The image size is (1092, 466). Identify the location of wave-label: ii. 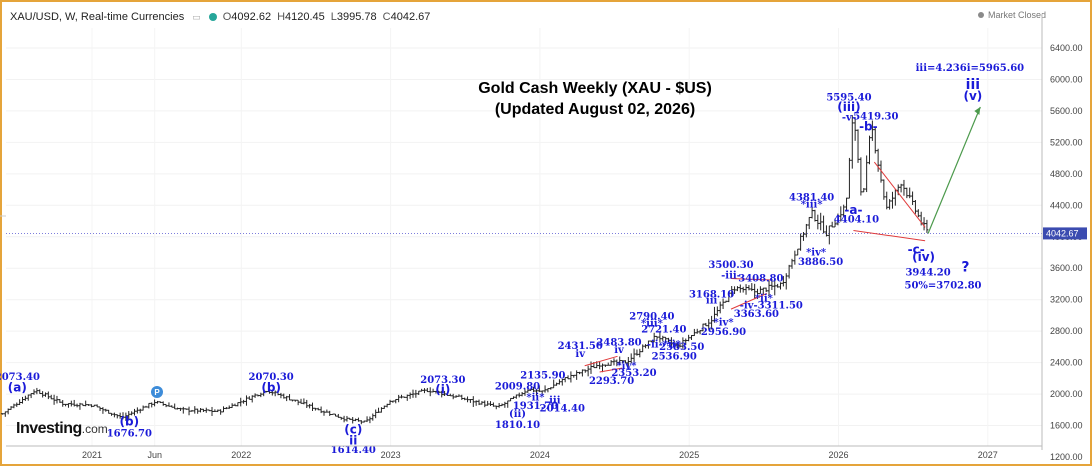
(353, 440).